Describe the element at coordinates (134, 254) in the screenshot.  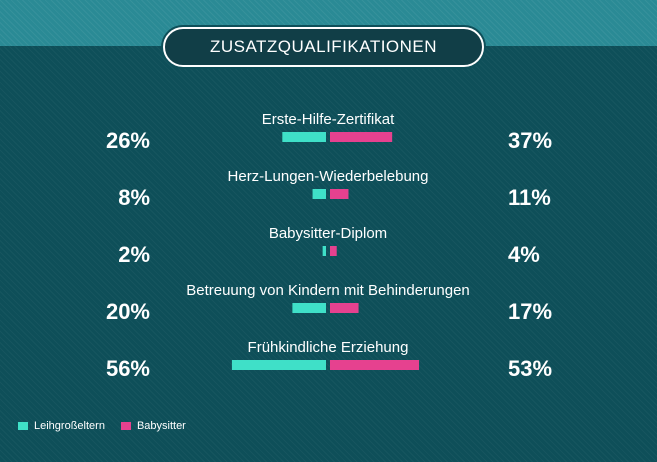
I see `value-label-leihgrosseltern-babysitter-diplom: 2%` at that location.